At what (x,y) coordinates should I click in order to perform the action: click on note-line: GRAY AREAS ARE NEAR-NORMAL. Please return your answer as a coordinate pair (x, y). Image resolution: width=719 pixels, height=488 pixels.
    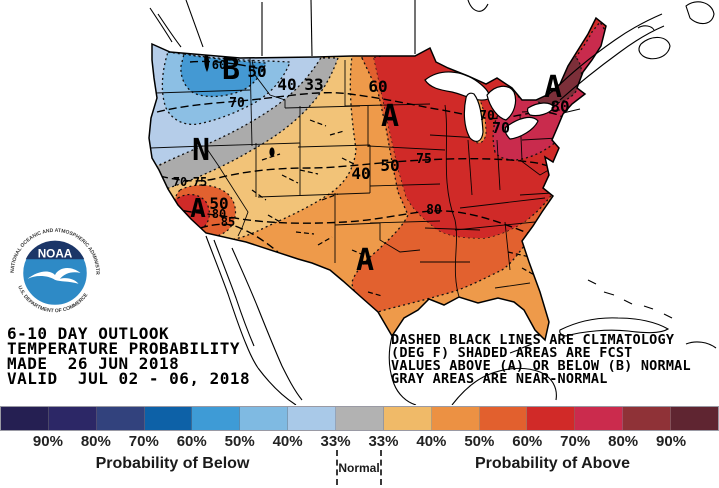
    Looking at the image, I should click on (499, 379).